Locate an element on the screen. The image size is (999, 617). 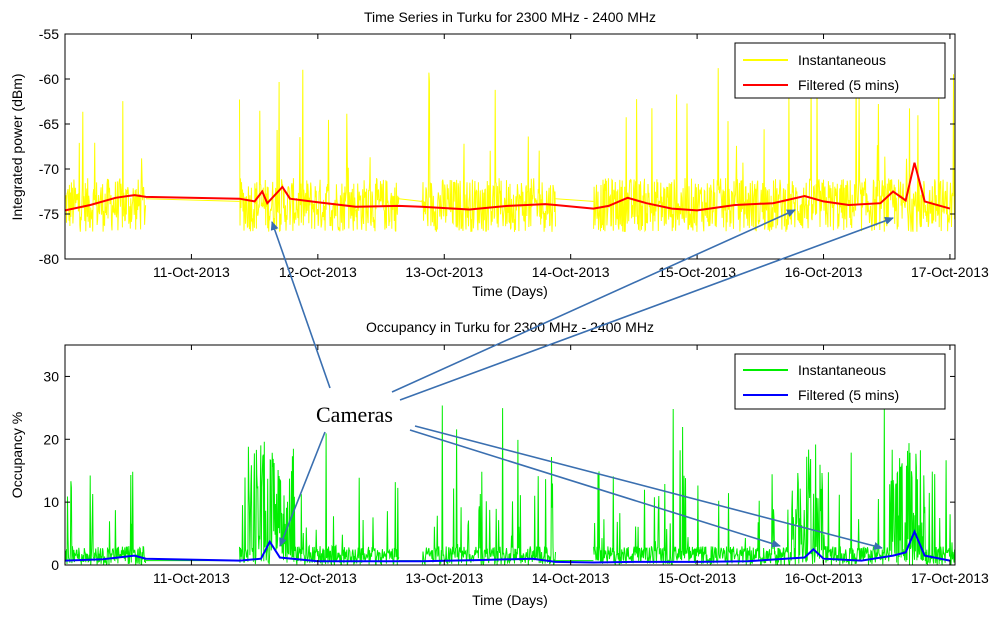
cameras-annotation: Cameras is located at coordinates (354, 414).